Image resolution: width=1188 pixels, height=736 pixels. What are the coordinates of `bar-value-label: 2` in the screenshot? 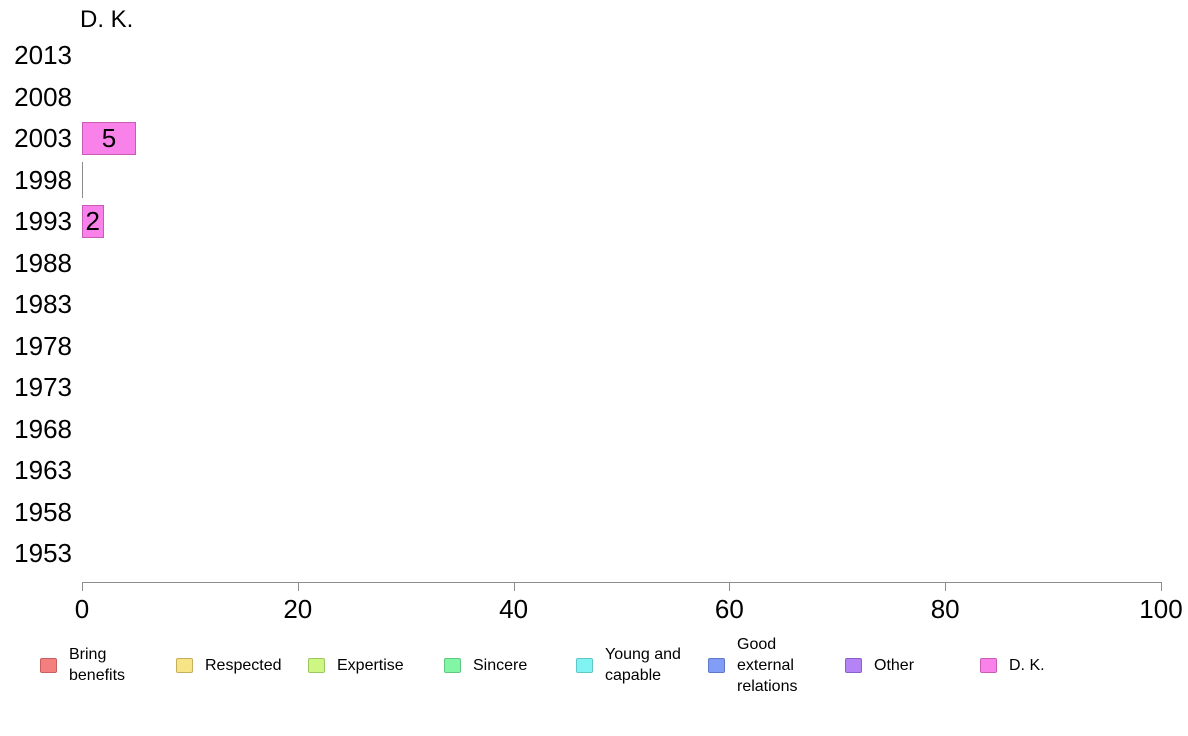 It's located at (93, 221).